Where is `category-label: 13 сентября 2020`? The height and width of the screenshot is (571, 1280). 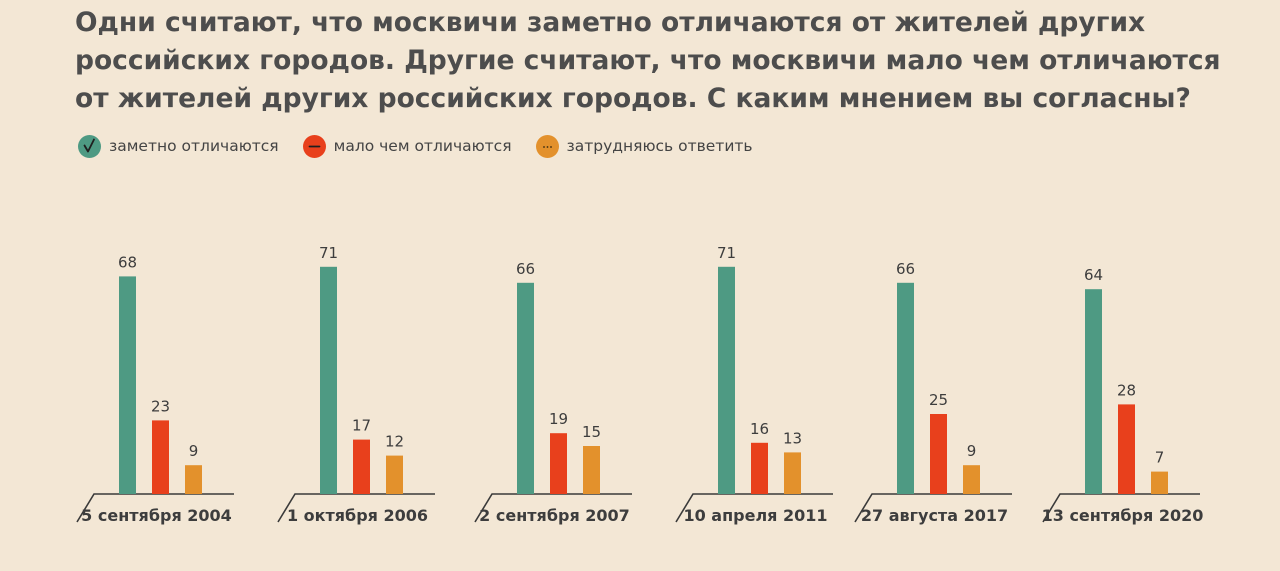 category-label: 13 сентября 2020 is located at coordinates (1123, 515).